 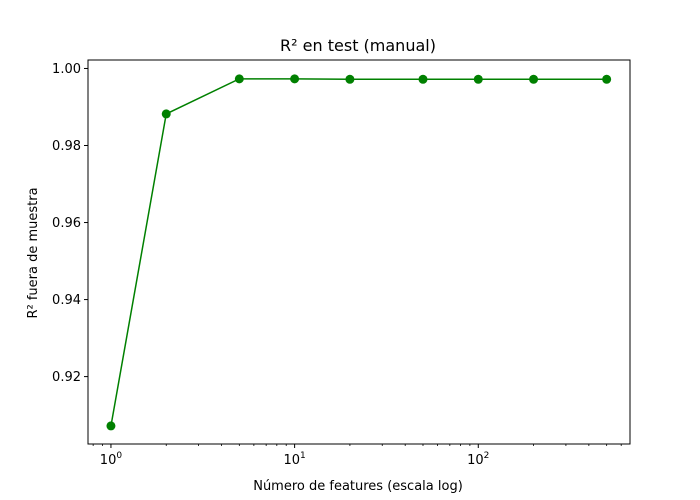 What do you see at coordinates (66, 69) in the screenshot?
I see `y-tick-label: 1.00` at bounding box center [66, 69].